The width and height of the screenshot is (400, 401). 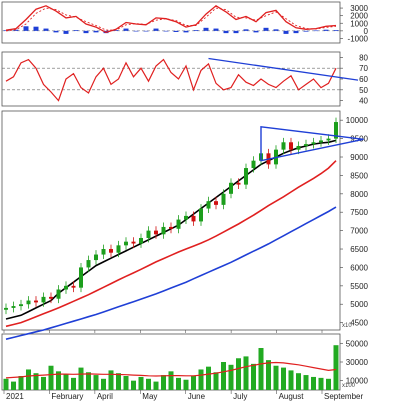 I want to click on macd-line, so click(x=171, y=19).